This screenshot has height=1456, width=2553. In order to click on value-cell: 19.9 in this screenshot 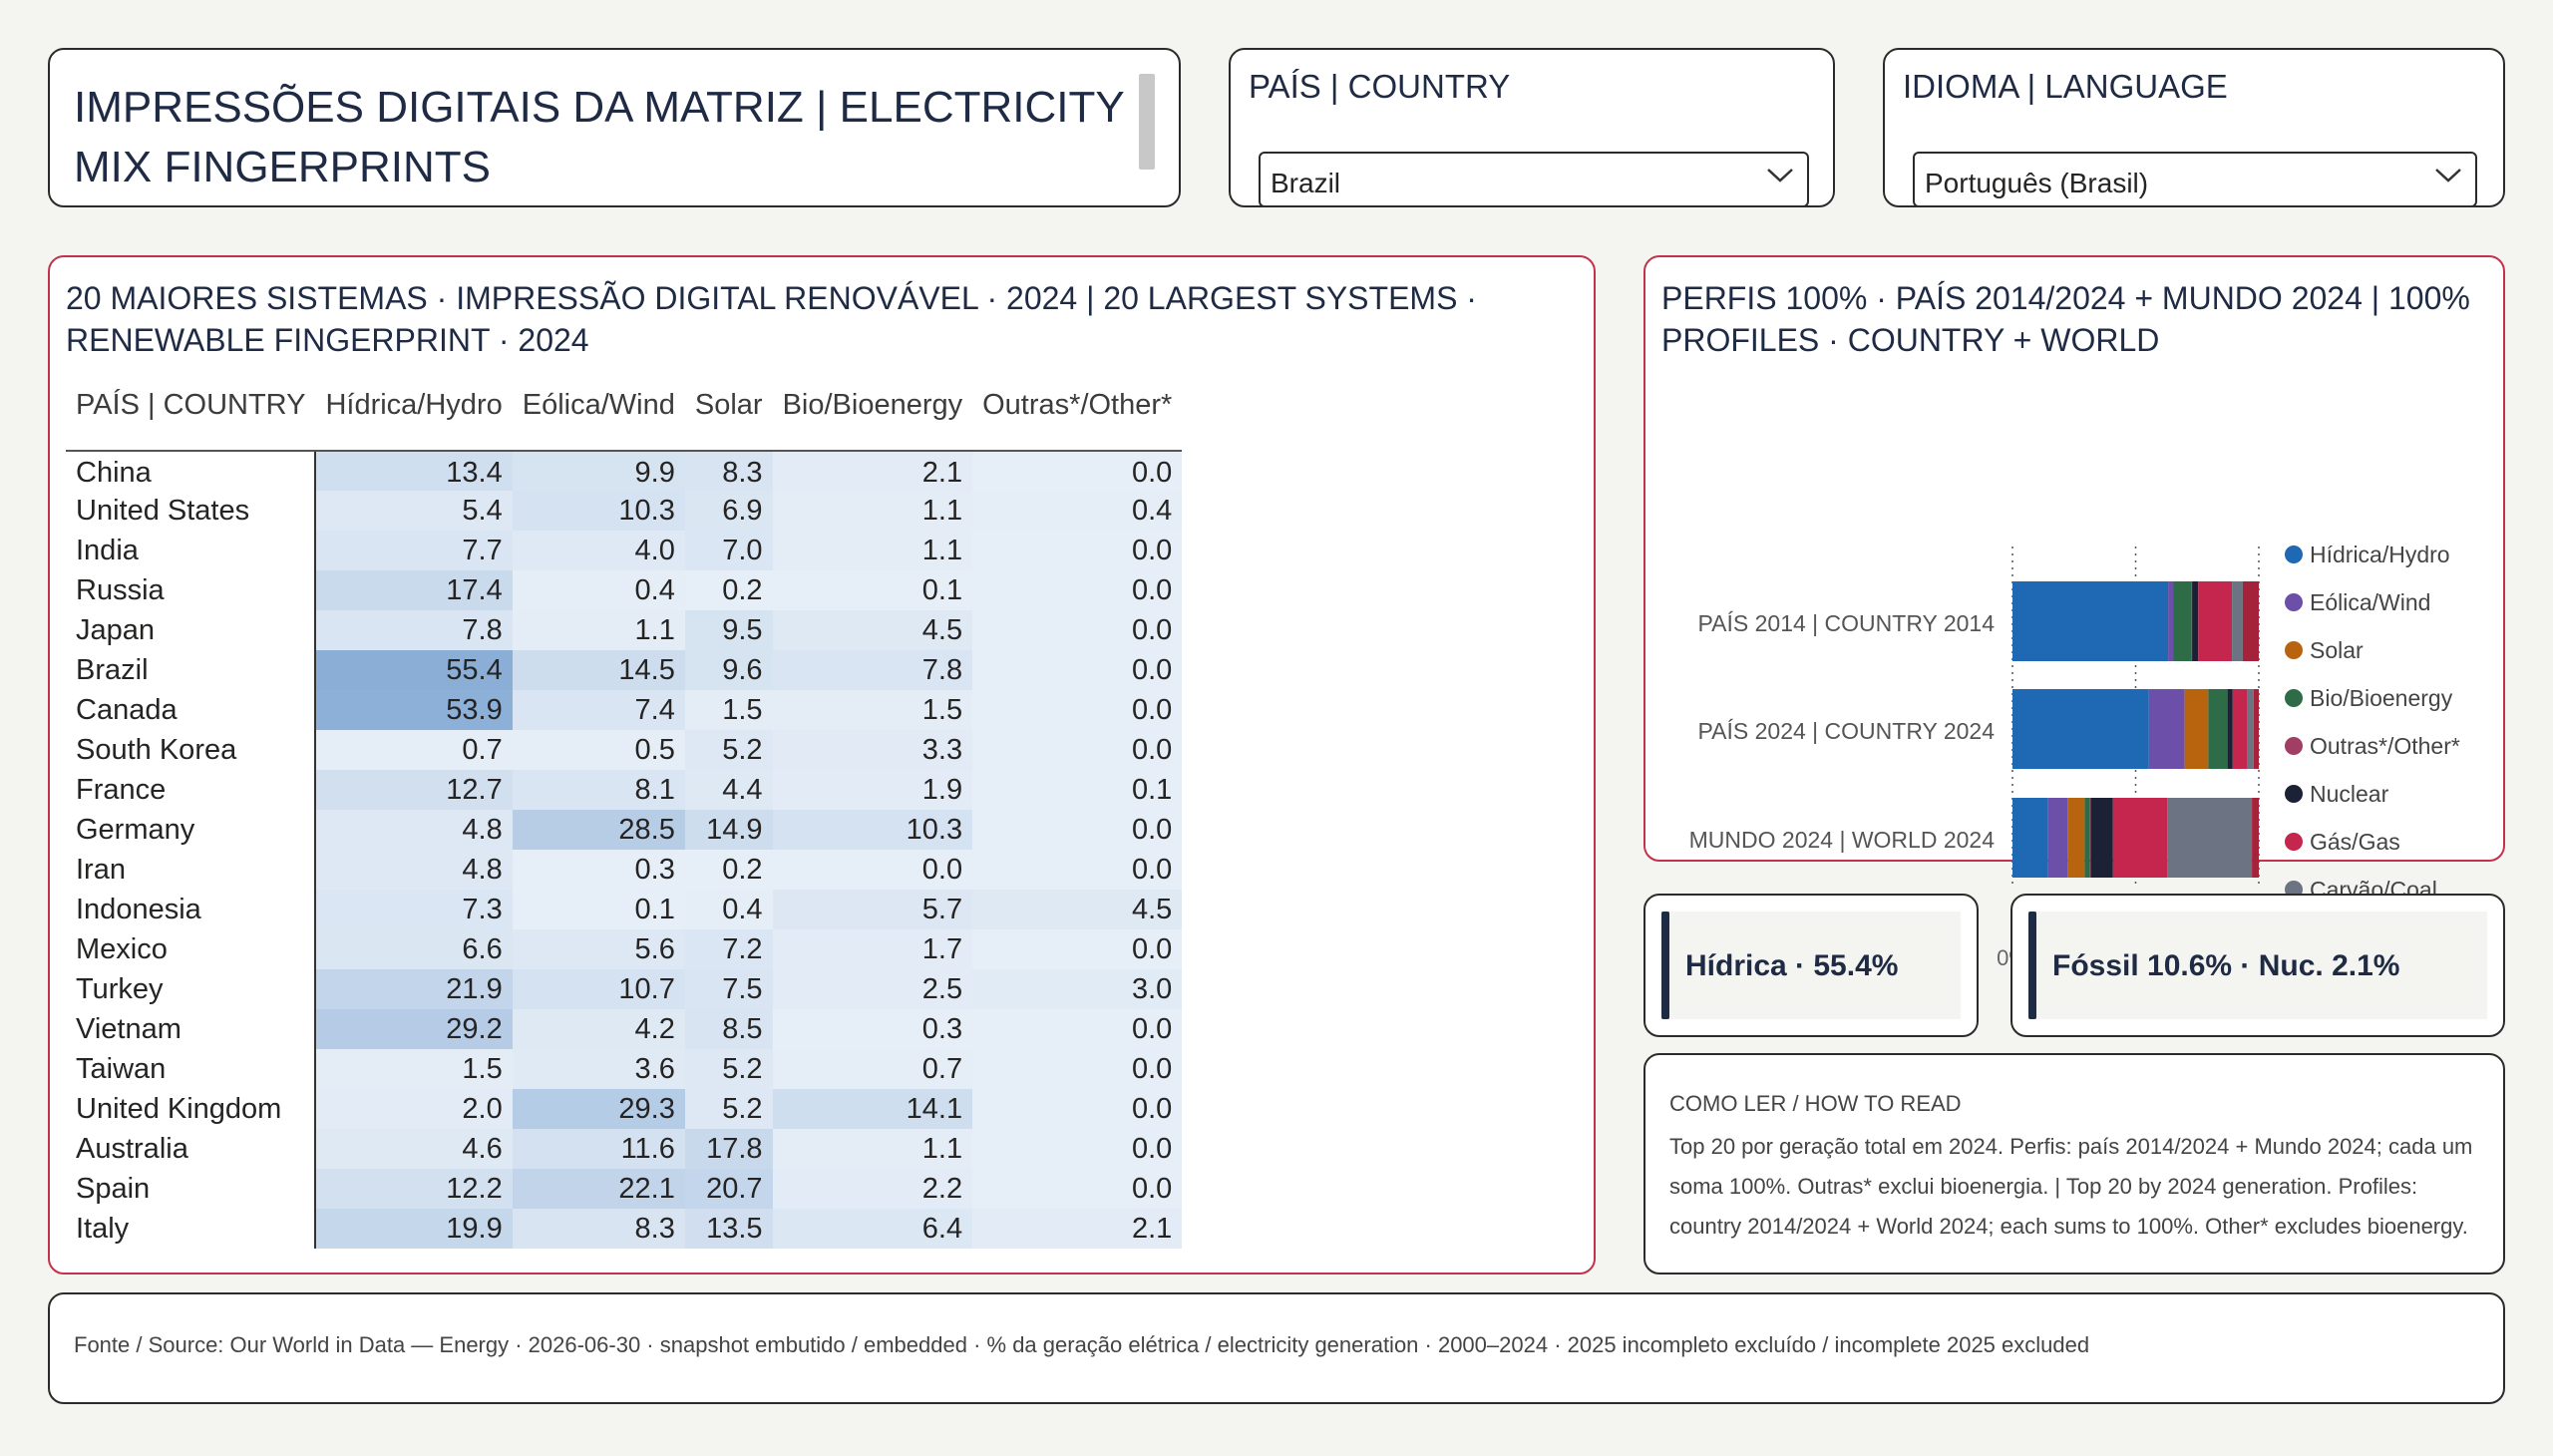, I will do `click(414, 1229)`.